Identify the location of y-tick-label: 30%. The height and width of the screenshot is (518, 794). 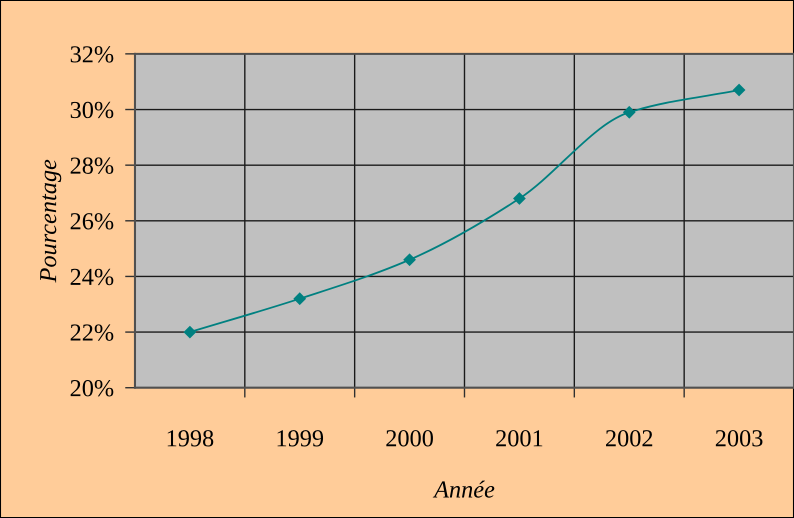
(92, 110).